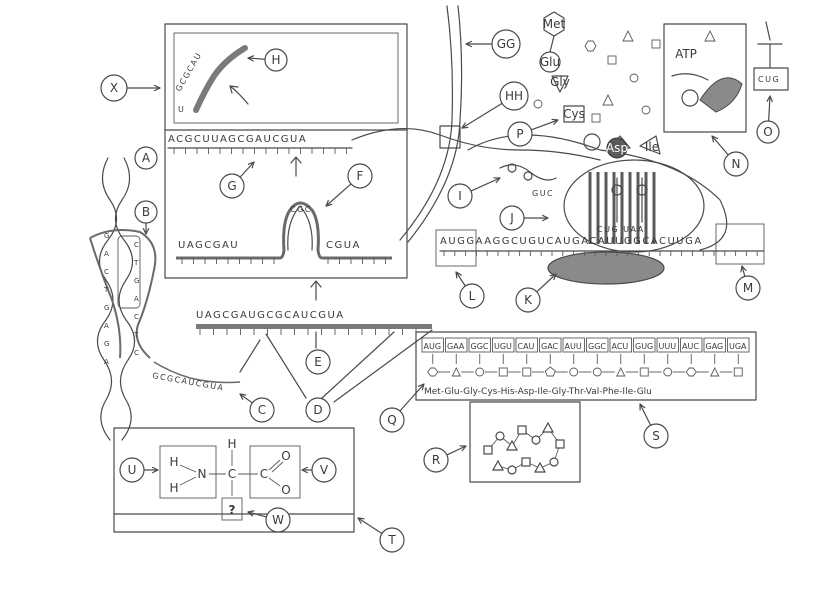  I want to click on label-arrowhead-x, so click(157, 88).